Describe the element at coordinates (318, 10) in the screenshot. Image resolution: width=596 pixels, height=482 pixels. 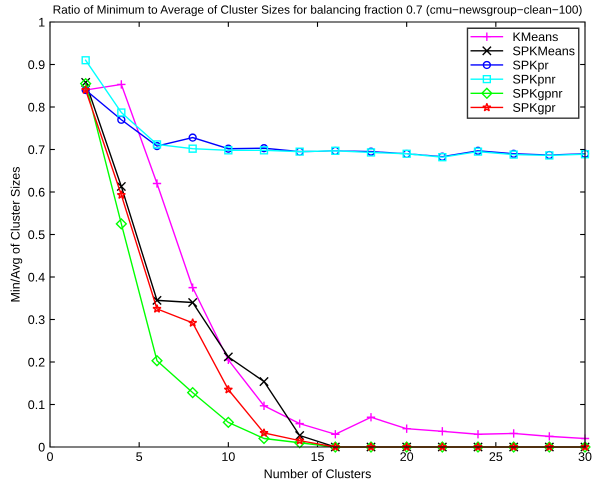
I see `chart-title: Ratio of Minimum to Average of Cluster Sizes for balancing fraction 0.7 (cmu−newsgroup−clean−100)` at that location.